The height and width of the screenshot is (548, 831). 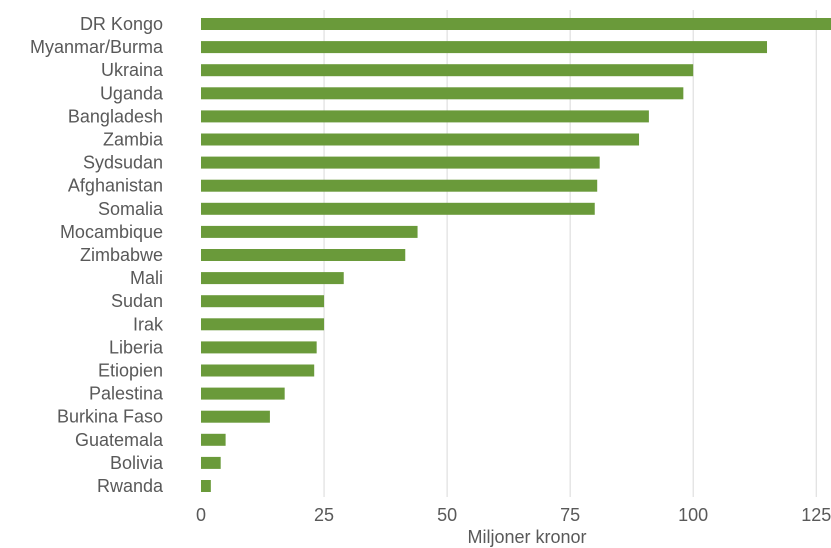 What do you see at coordinates (121, 24) in the screenshot?
I see `category-label: DR Kongo` at bounding box center [121, 24].